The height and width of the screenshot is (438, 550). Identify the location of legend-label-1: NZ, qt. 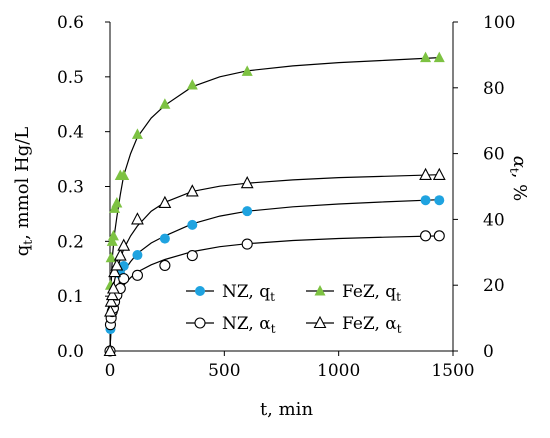
(248, 293).